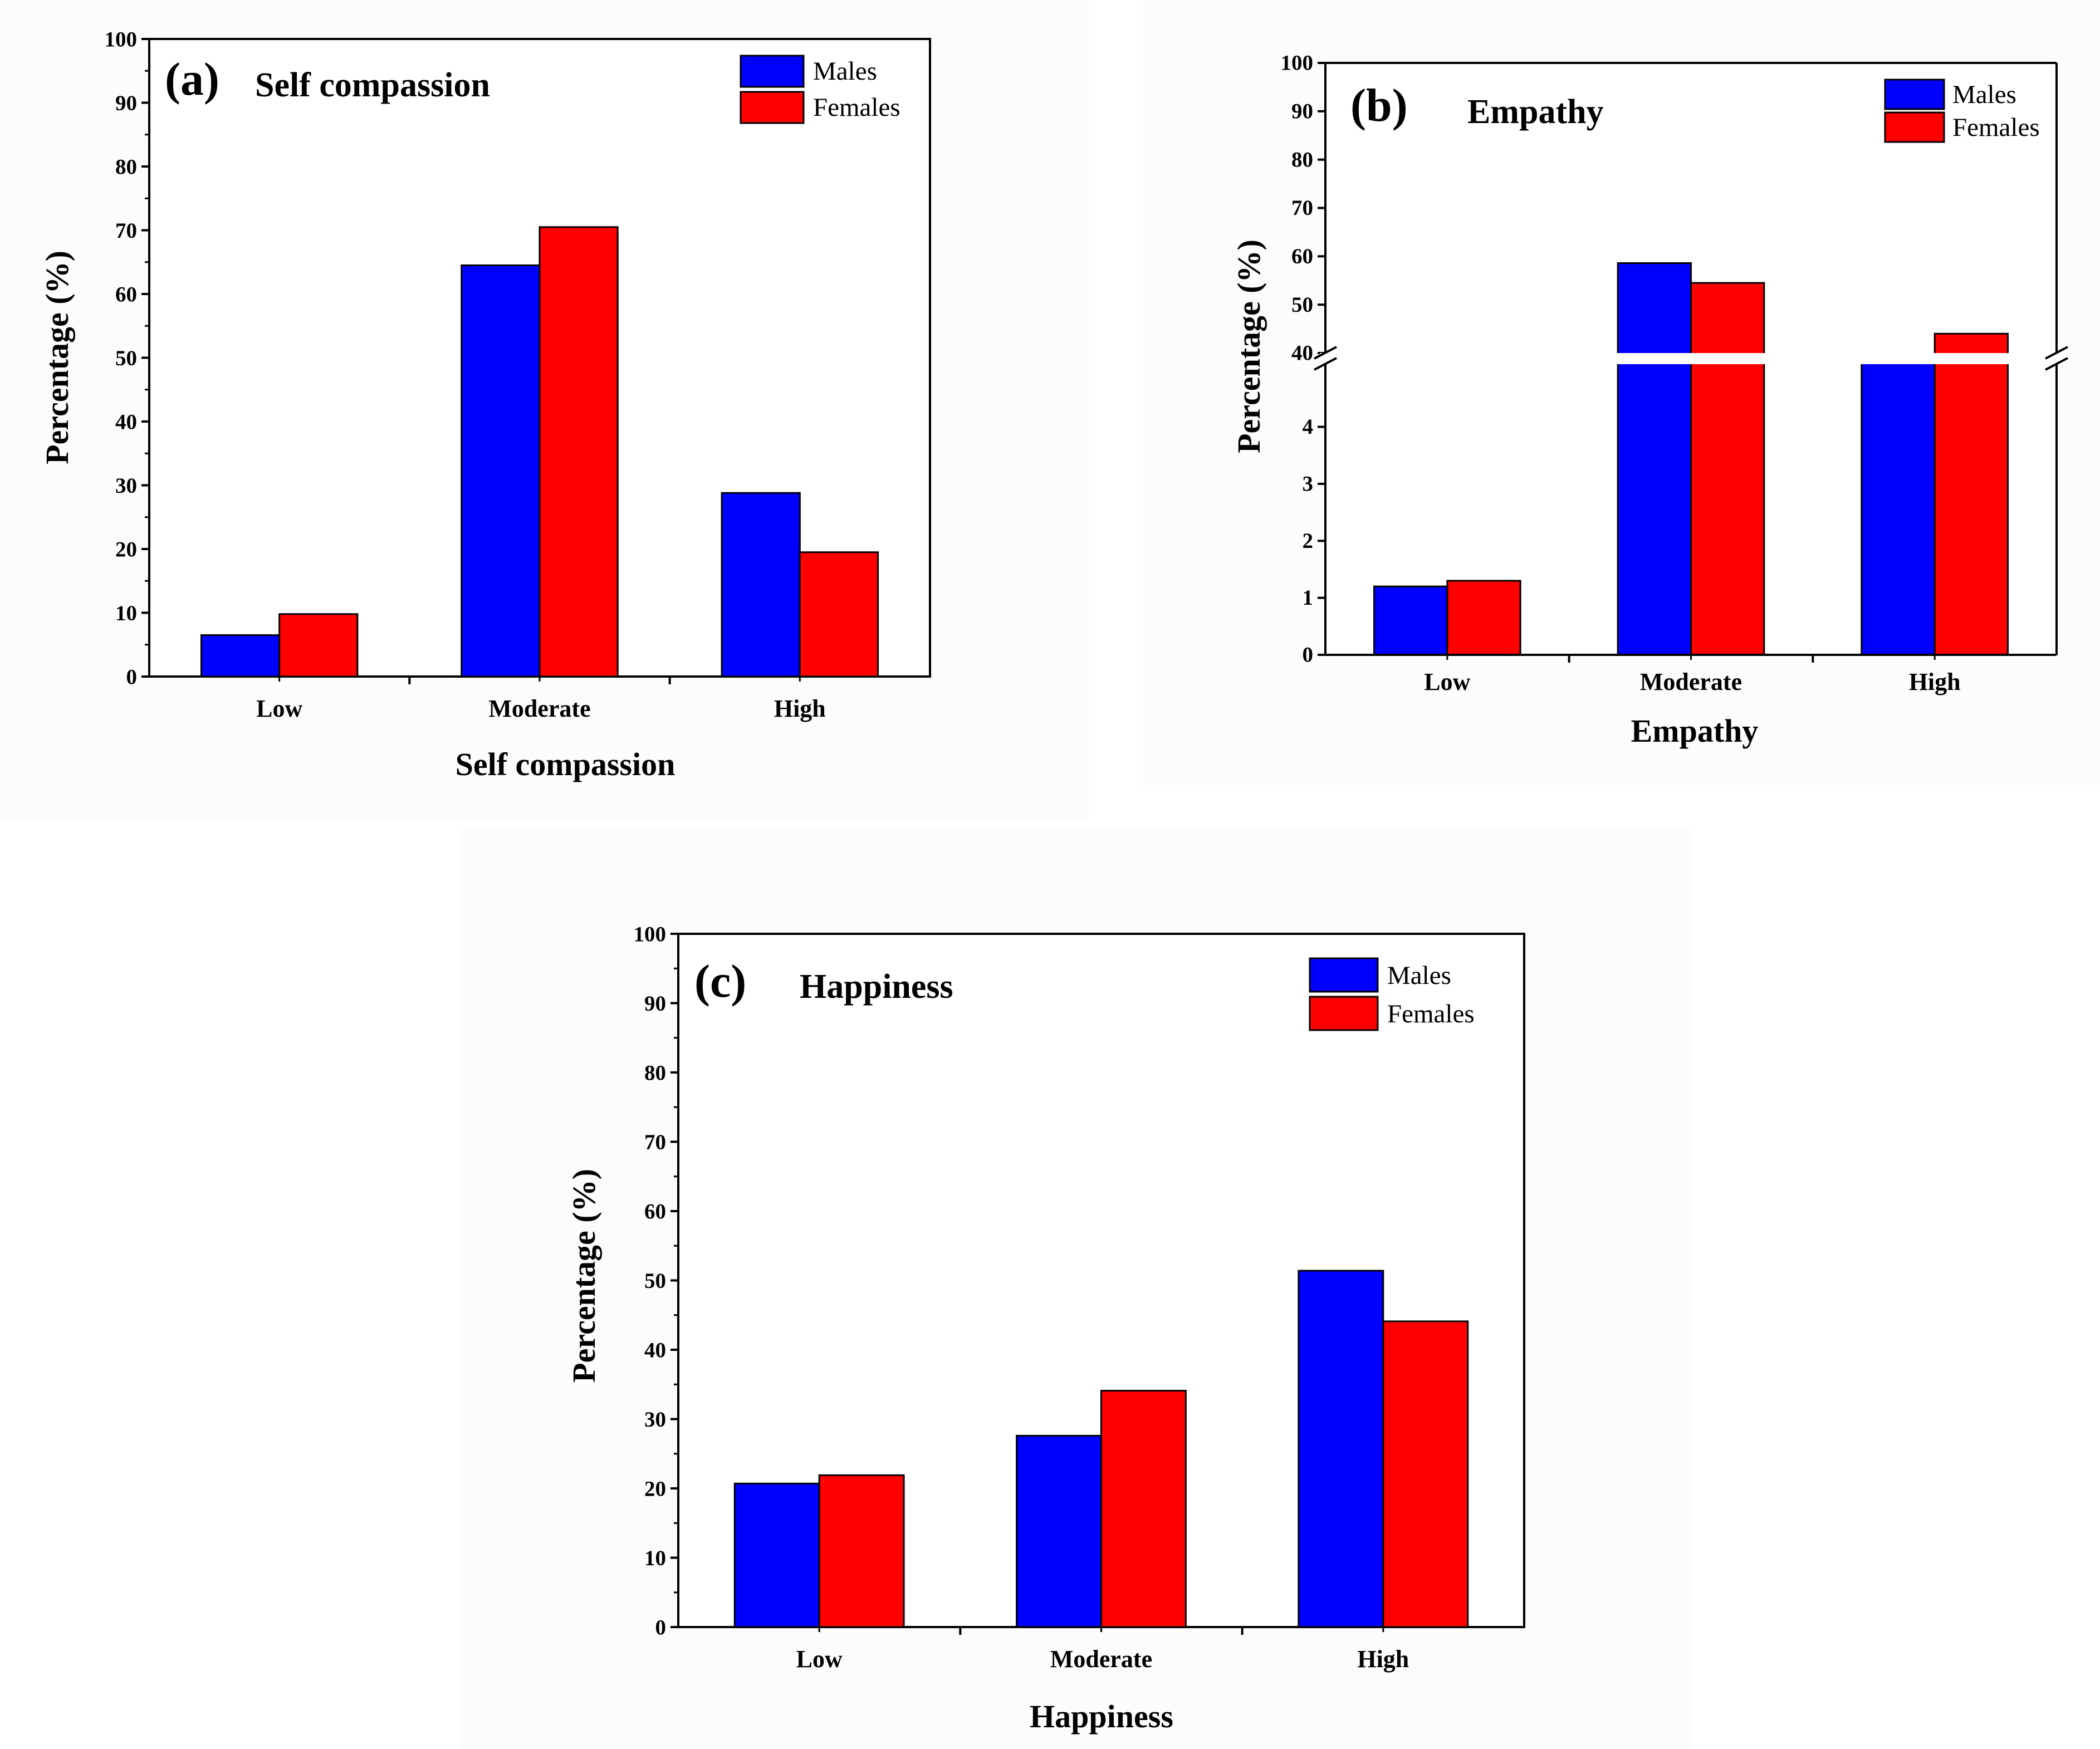 The width and height of the screenshot is (2100, 1749). What do you see at coordinates (1309, 598) in the screenshot?
I see `y-tick-label: 1` at bounding box center [1309, 598].